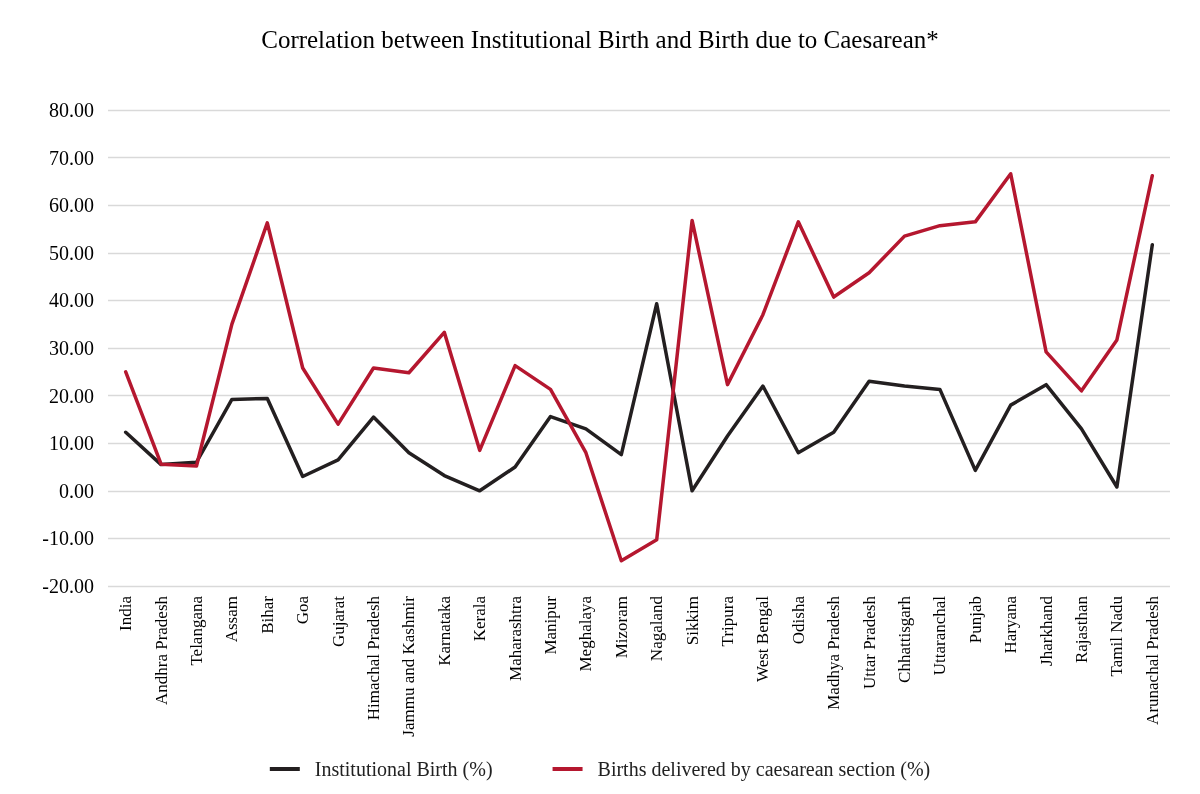 Image resolution: width=1200 pixels, height=794 pixels. What do you see at coordinates (68, 538) in the screenshot?
I see `y-tick-label: -10.00` at bounding box center [68, 538].